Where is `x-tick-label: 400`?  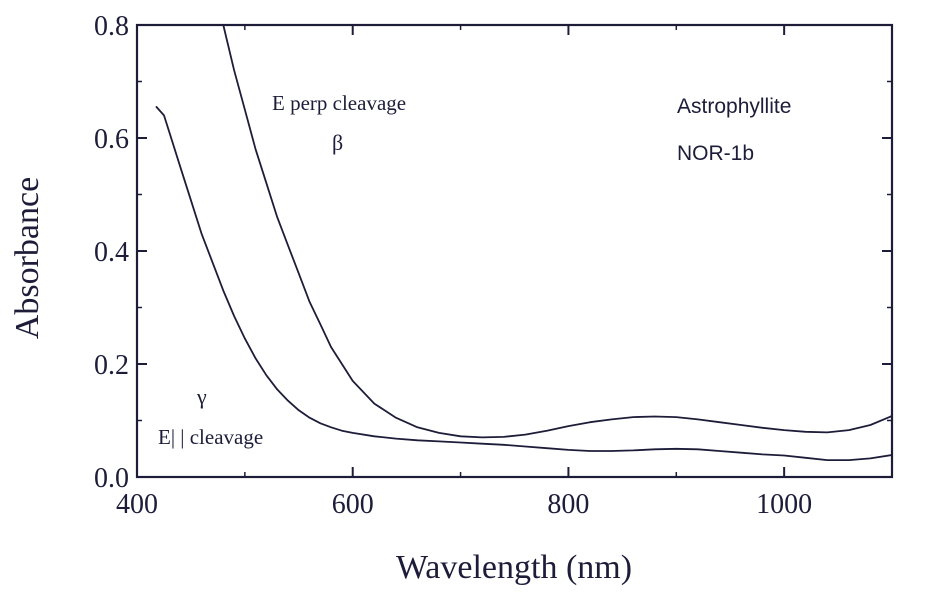
x-tick-label: 400 is located at coordinates (137, 504).